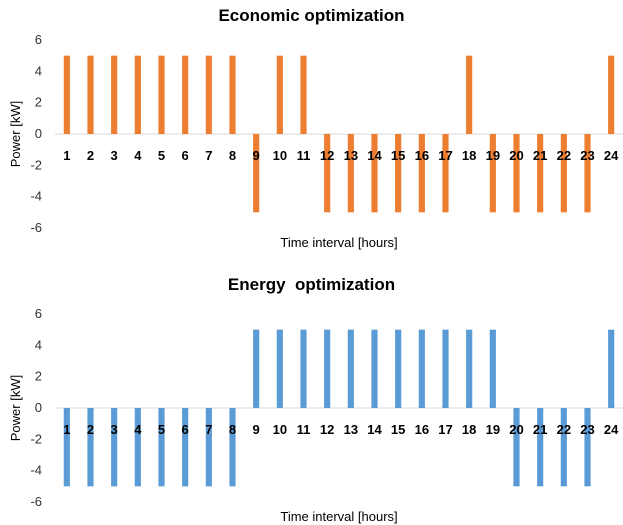 Image resolution: width=623 pixels, height=525 pixels. What do you see at coordinates (445, 429) in the screenshot?
I see `x-tick-label: 17` at bounding box center [445, 429].